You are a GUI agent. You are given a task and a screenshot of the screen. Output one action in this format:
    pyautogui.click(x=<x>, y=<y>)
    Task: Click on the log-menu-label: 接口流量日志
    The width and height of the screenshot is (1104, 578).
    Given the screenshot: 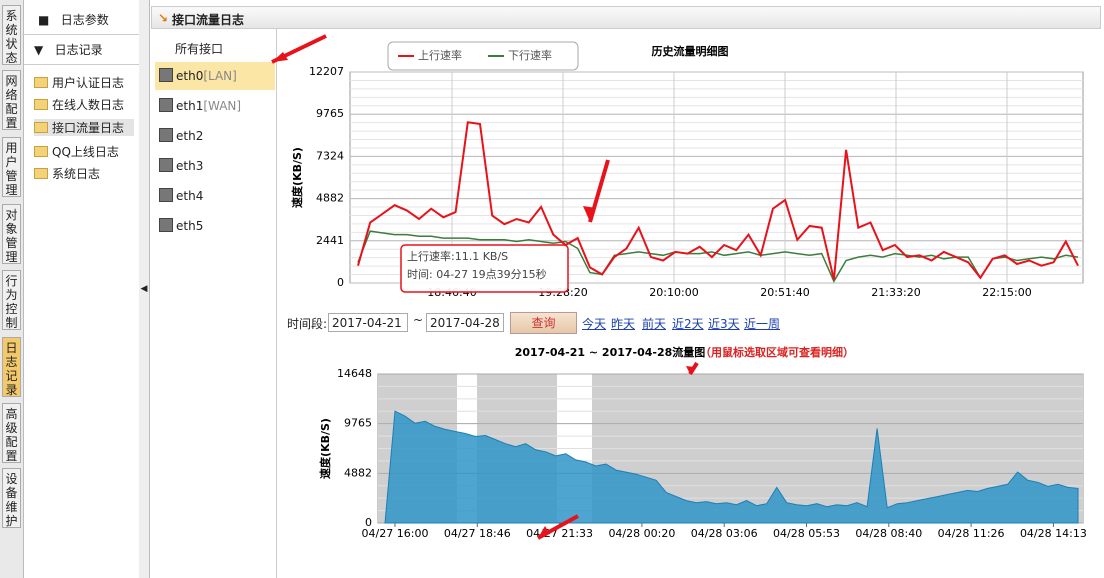 What is the action you would take?
    pyautogui.click(x=88, y=128)
    